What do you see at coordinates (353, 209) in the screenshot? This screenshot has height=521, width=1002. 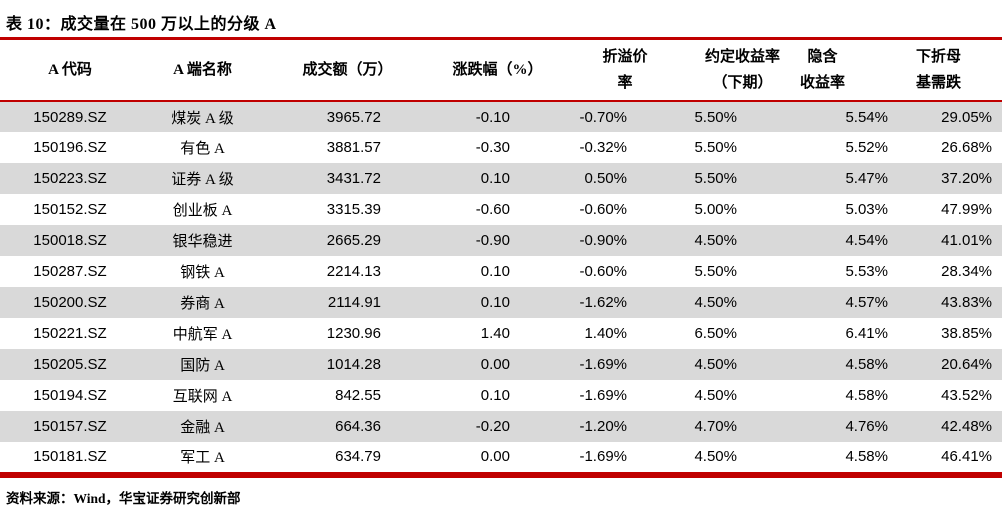 I see `cell: 3315.39` at bounding box center [353, 209].